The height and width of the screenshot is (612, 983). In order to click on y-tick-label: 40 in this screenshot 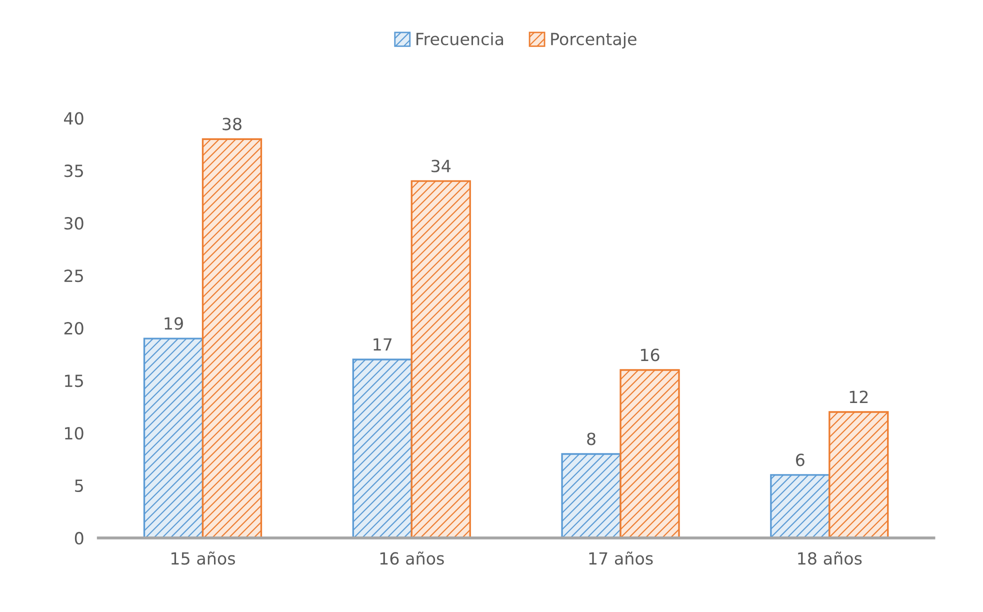, I will do `click(74, 118)`.